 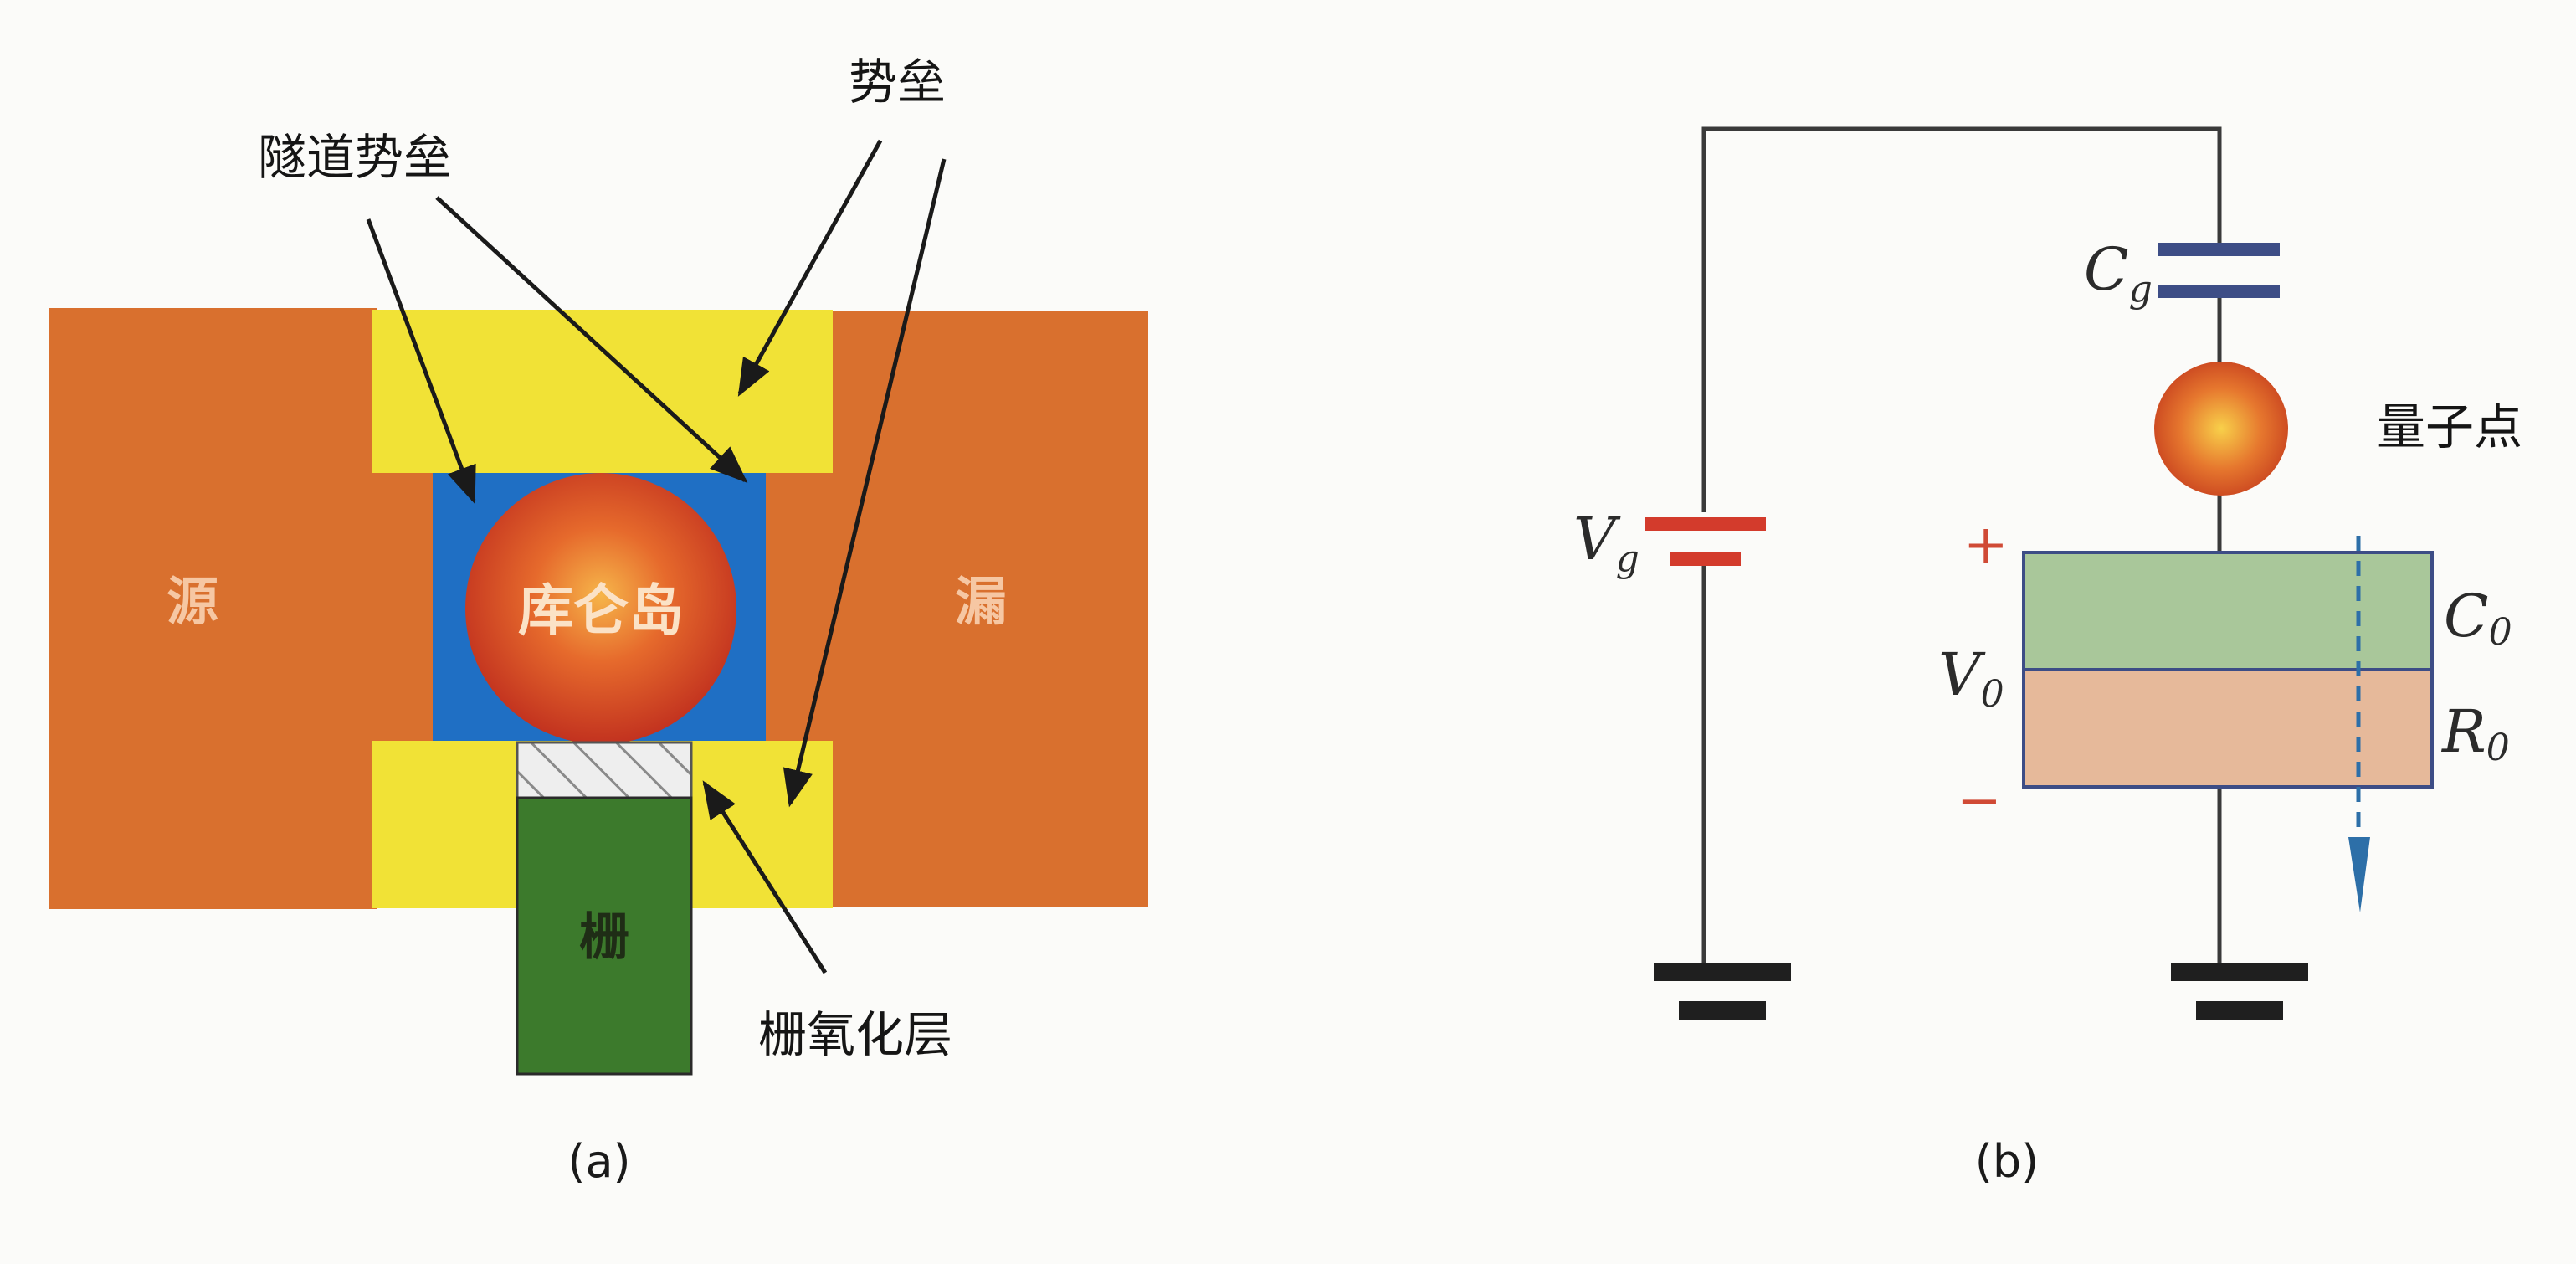 What do you see at coordinates (1986, 545) in the screenshot?
I see `plus-sign: +` at bounding box center [1986, 545].